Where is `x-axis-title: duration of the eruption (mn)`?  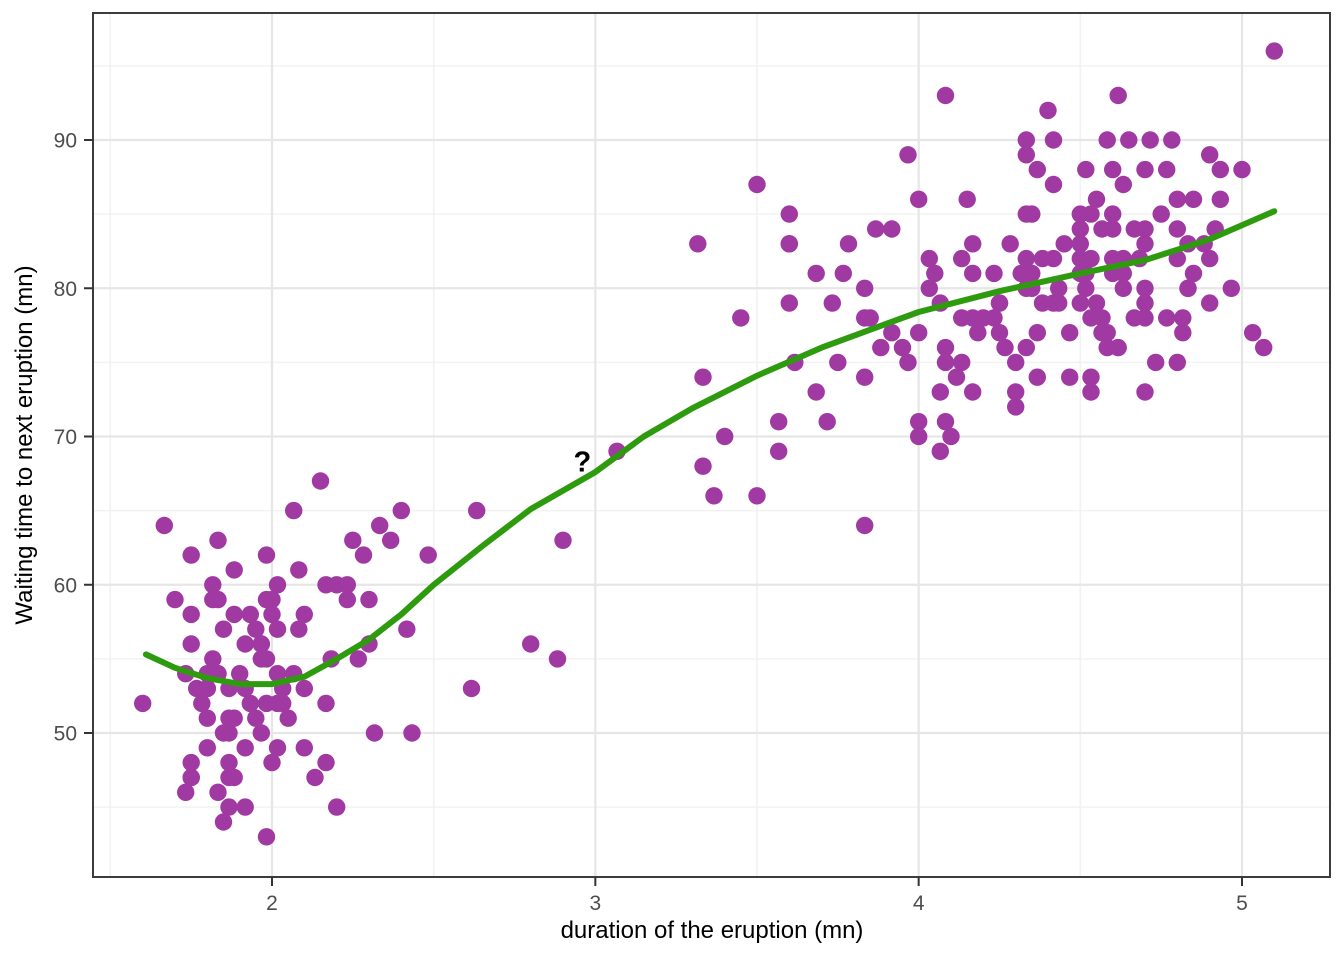
x-axis-title: duration of the eruption (mn) is located at coordinates (712, 930).